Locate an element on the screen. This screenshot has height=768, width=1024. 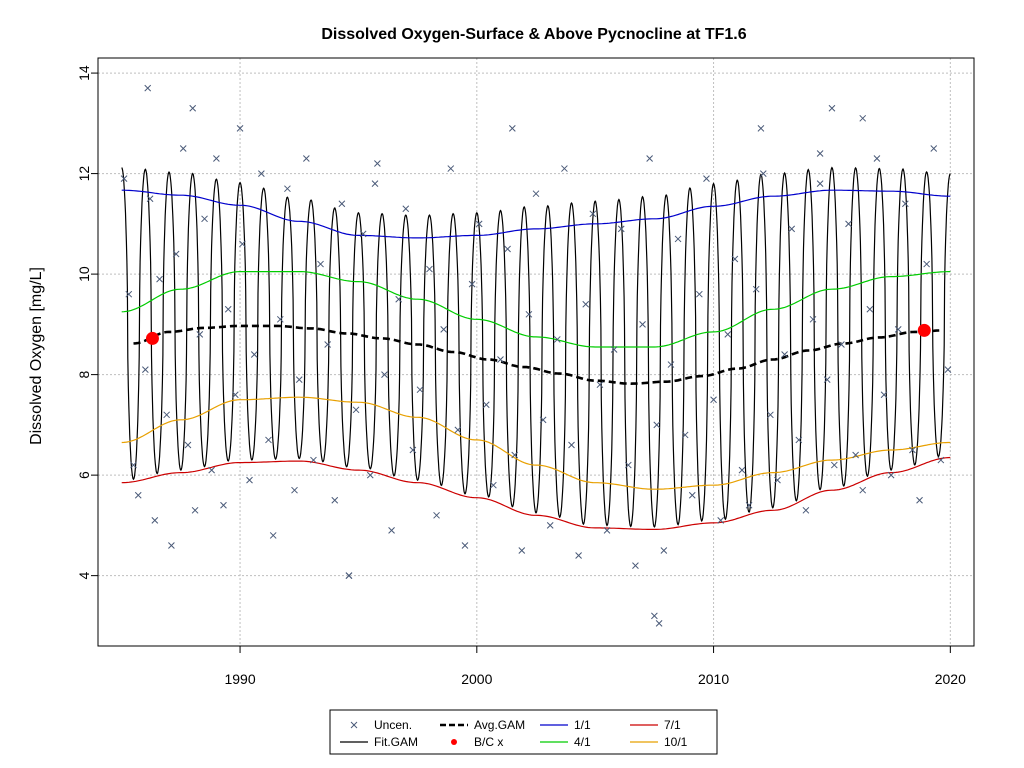
x-tick-label: 2000 is located at coordinates (476, 679).